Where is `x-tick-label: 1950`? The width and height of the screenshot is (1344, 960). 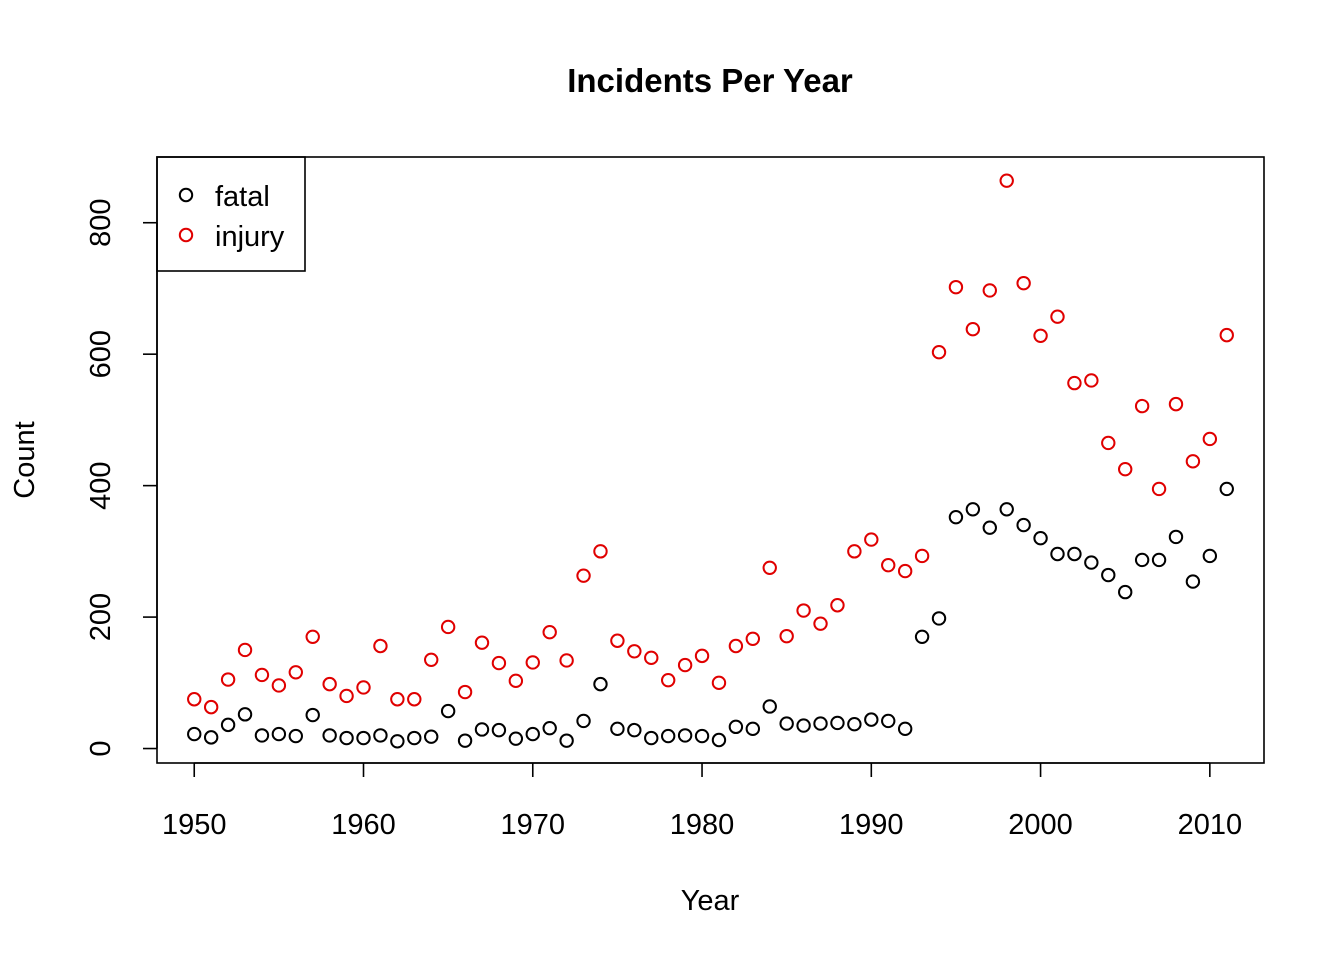
x-tick-label: 1950 is located at coordinates (194, 825).